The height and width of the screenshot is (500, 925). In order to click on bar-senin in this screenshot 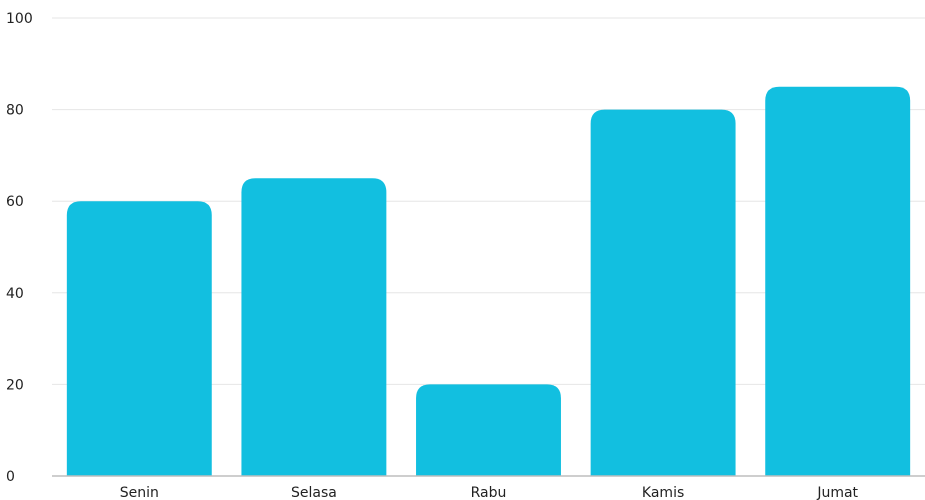, I will do `click(139, 338)`.